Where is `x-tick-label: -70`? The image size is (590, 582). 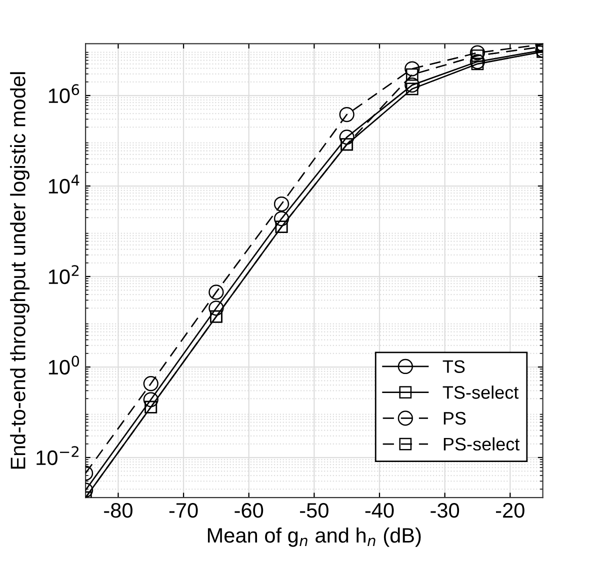 x-tick-label: -70 is located at coordinates (183, 510).